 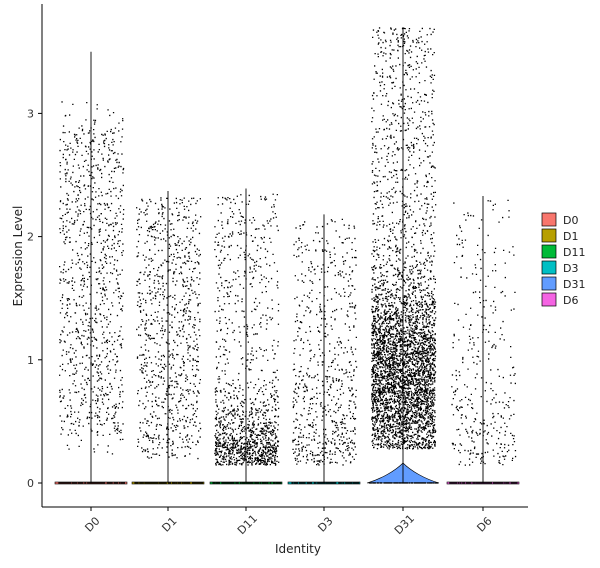 I want to click on violin-group-D3, so click(x=324, y=349).